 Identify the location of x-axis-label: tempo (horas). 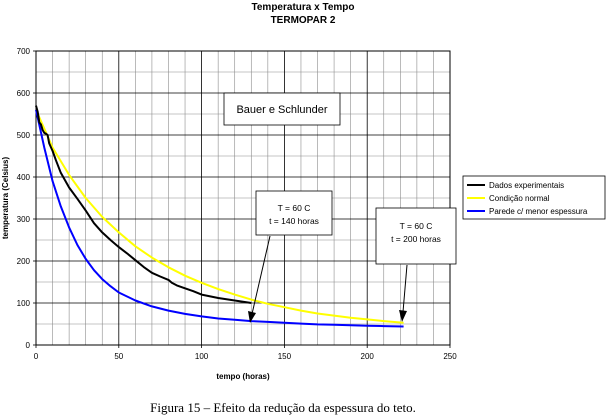
(243, 376).